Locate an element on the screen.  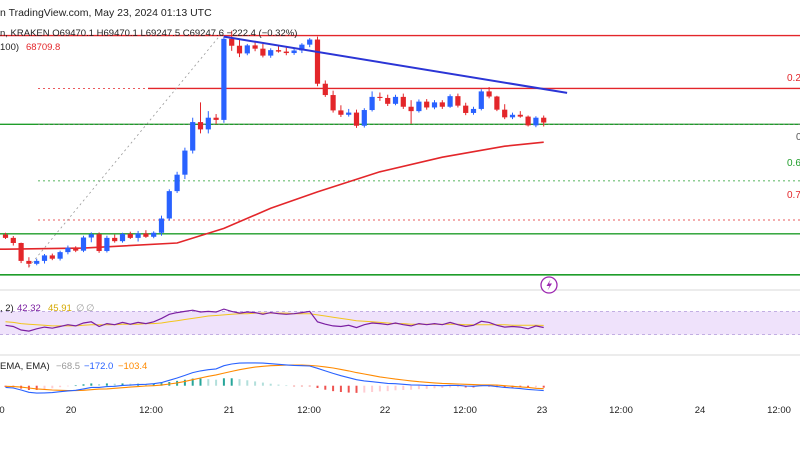
rsi-pane is located at coordinates (400, 321).